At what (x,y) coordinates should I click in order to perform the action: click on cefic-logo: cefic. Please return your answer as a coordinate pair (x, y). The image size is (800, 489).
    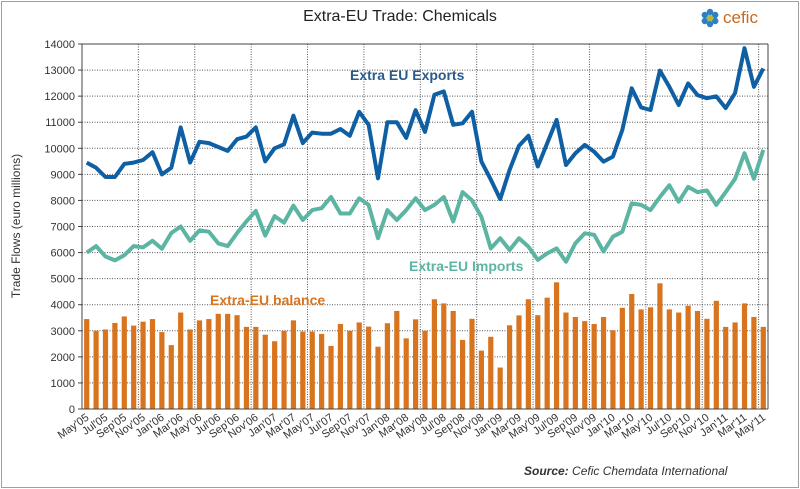
    Looking at the image, I should click on (729, 18).